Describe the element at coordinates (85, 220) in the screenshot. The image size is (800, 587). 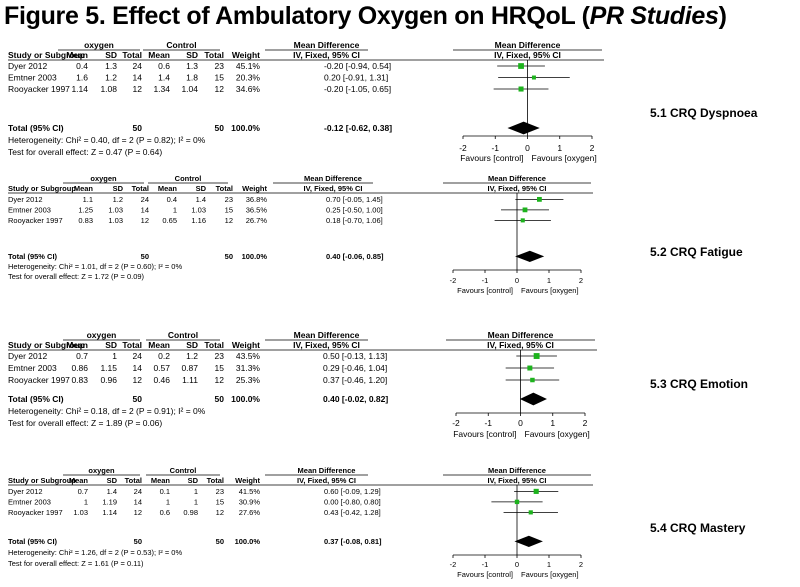
I see `oxygen-mean: 0.83` at that location.